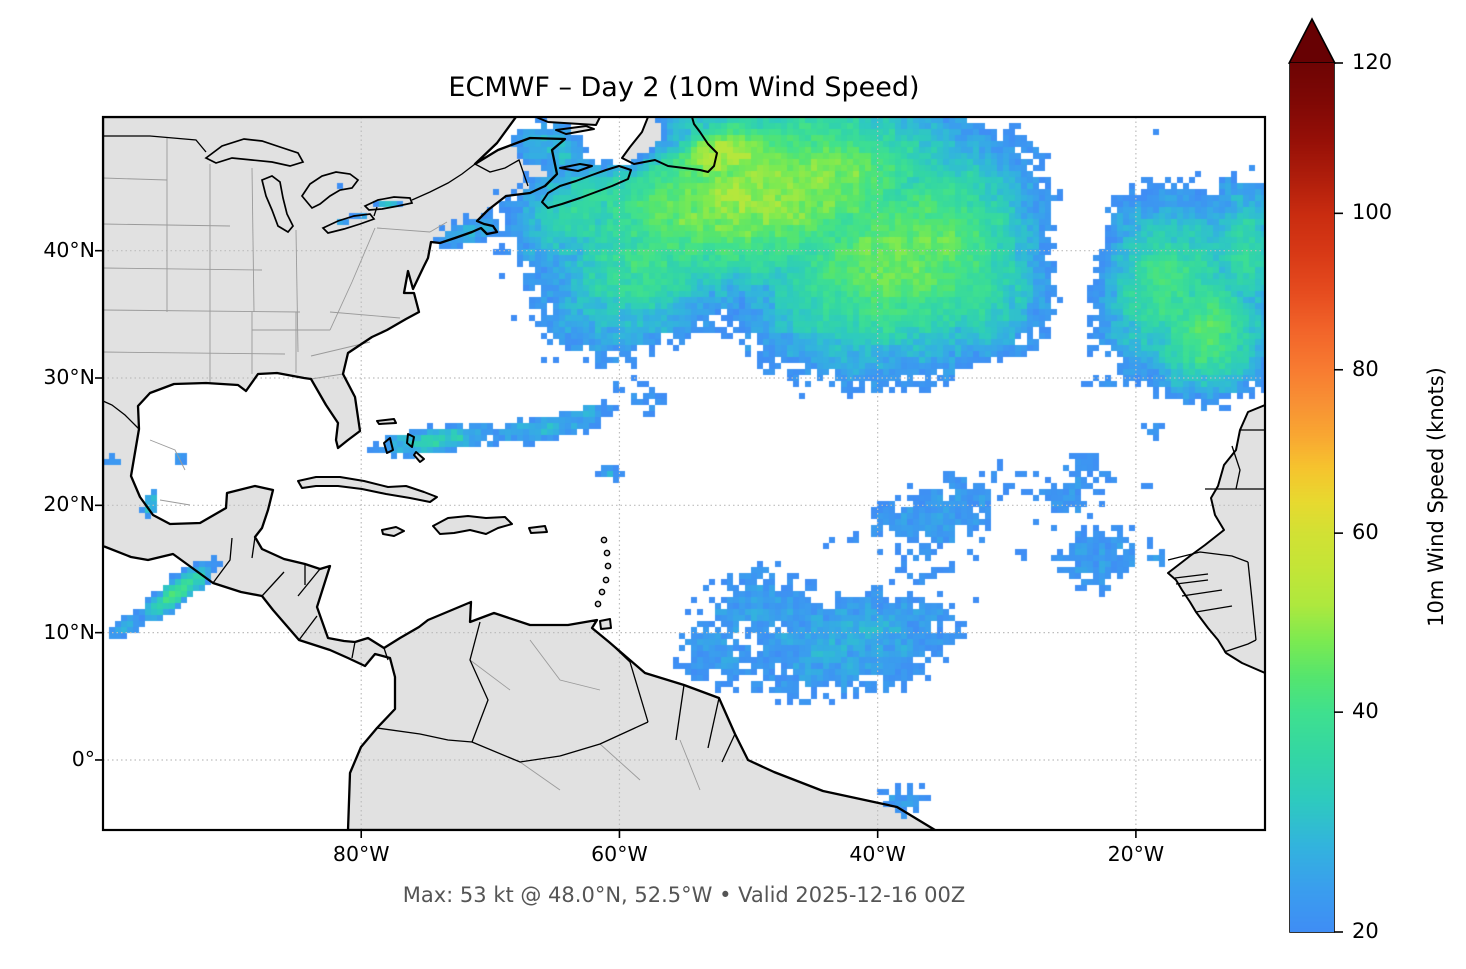 The height and width of the screenshot is (969, 1466). I want to click on x-tick-label: 40°W, so click(877, 854).